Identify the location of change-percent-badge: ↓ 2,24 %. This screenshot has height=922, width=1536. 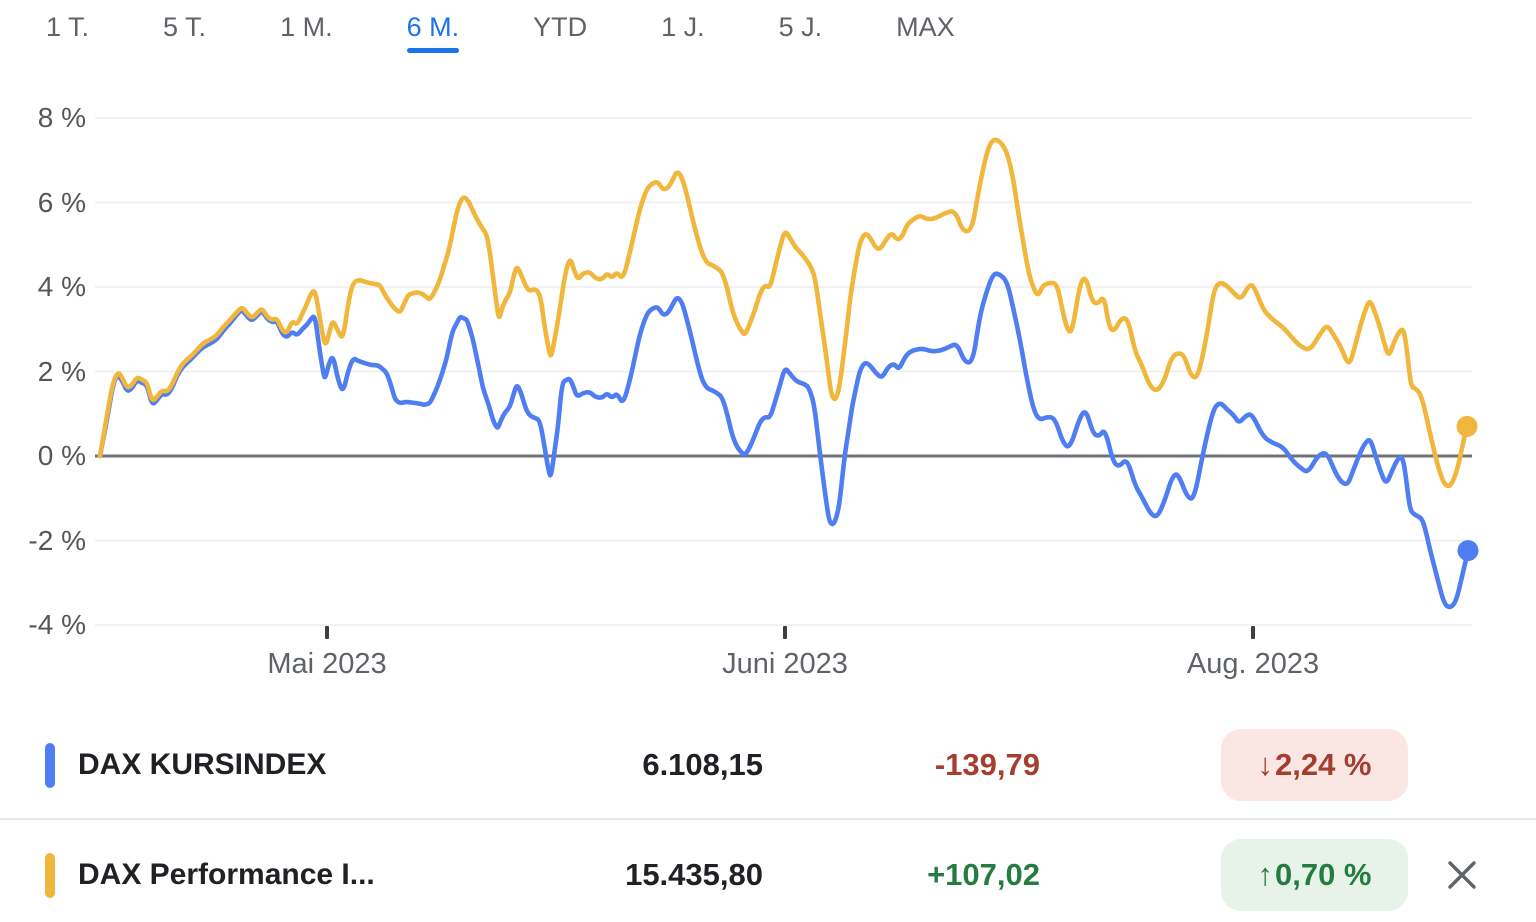
(1314, 765).